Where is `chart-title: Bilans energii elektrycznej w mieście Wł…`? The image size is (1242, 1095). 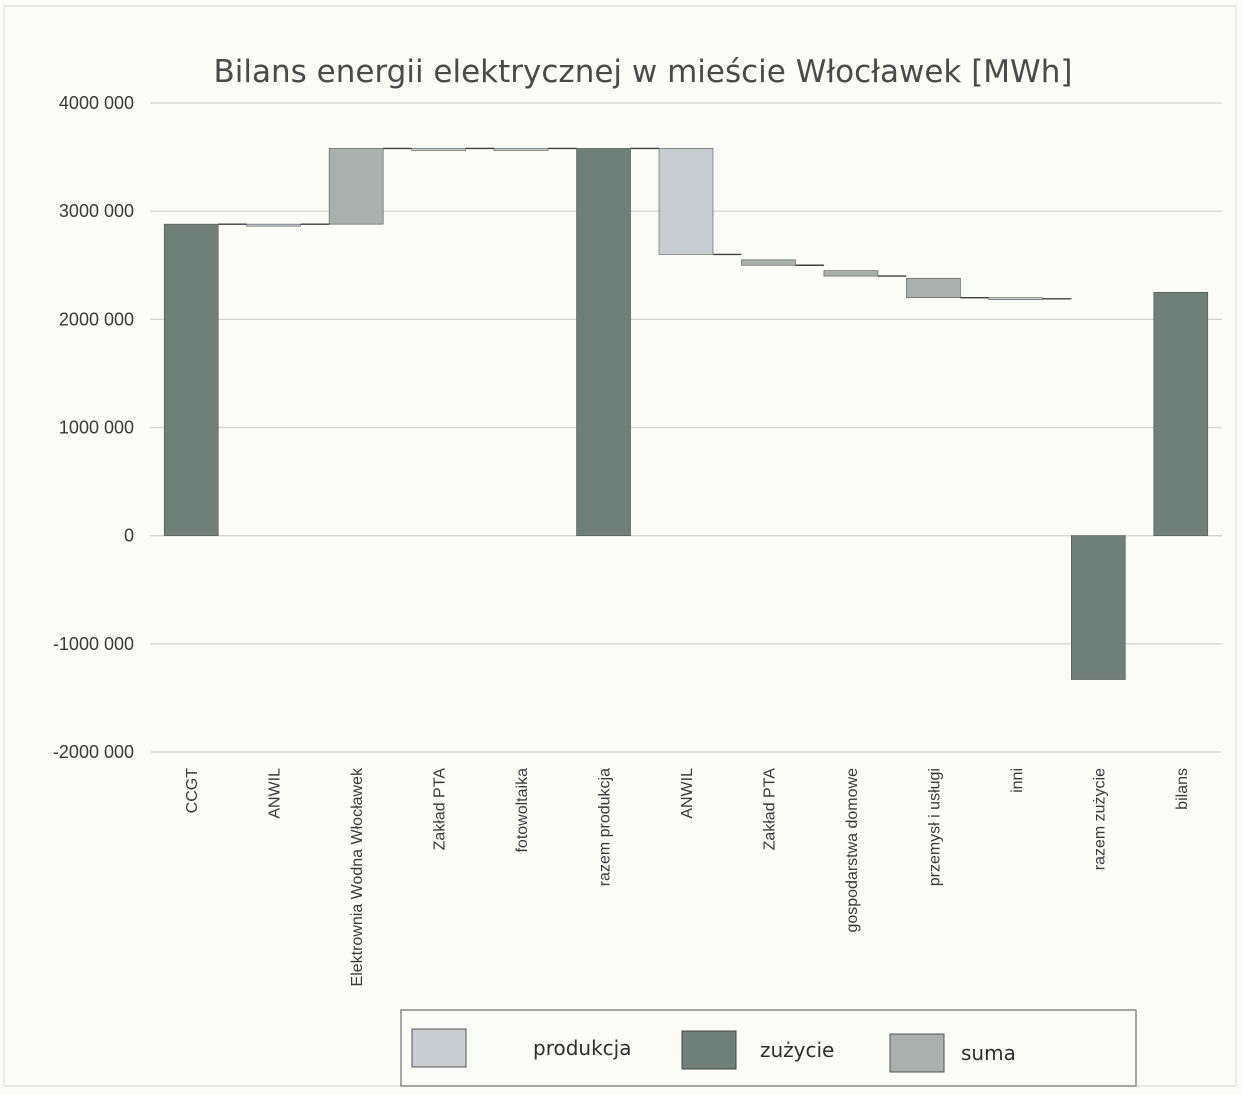
chart-title: Bilans energii elektrycznej w mieście Wł… is located at coordinates (643, 72).